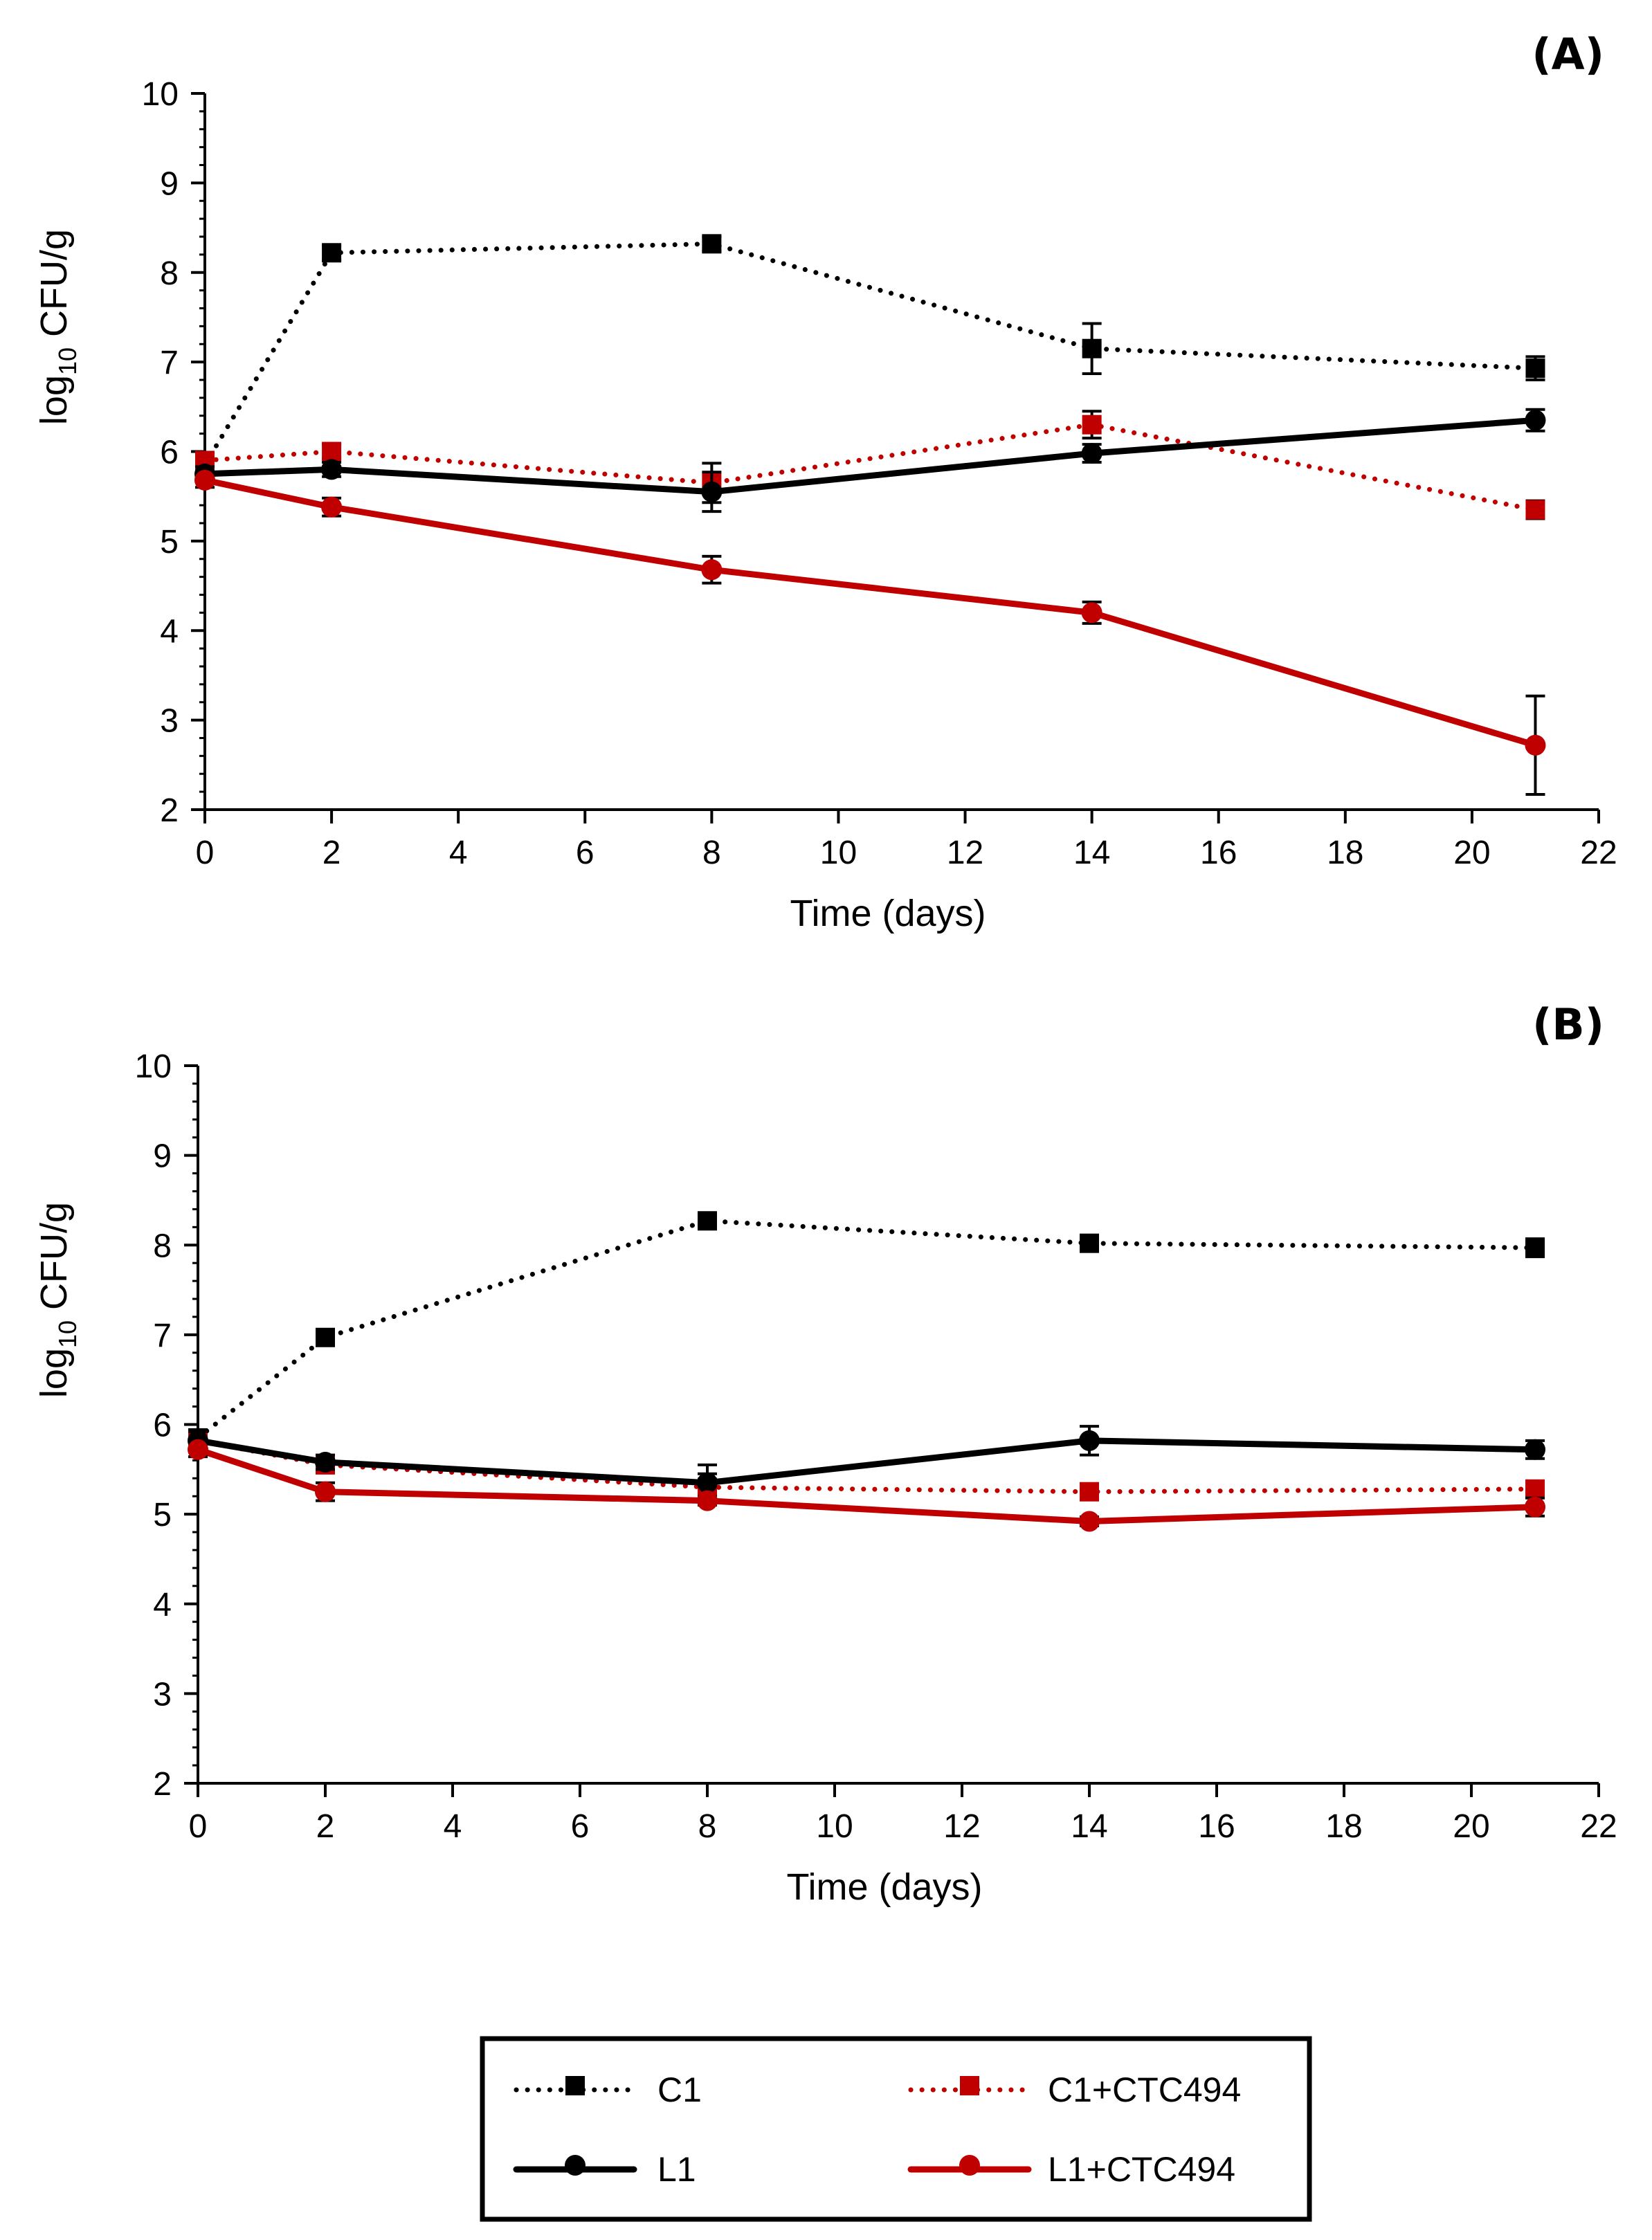  Describe the element at coordinates (679, 2089) in the screenshot. I see `legend-label: C1` at that location.